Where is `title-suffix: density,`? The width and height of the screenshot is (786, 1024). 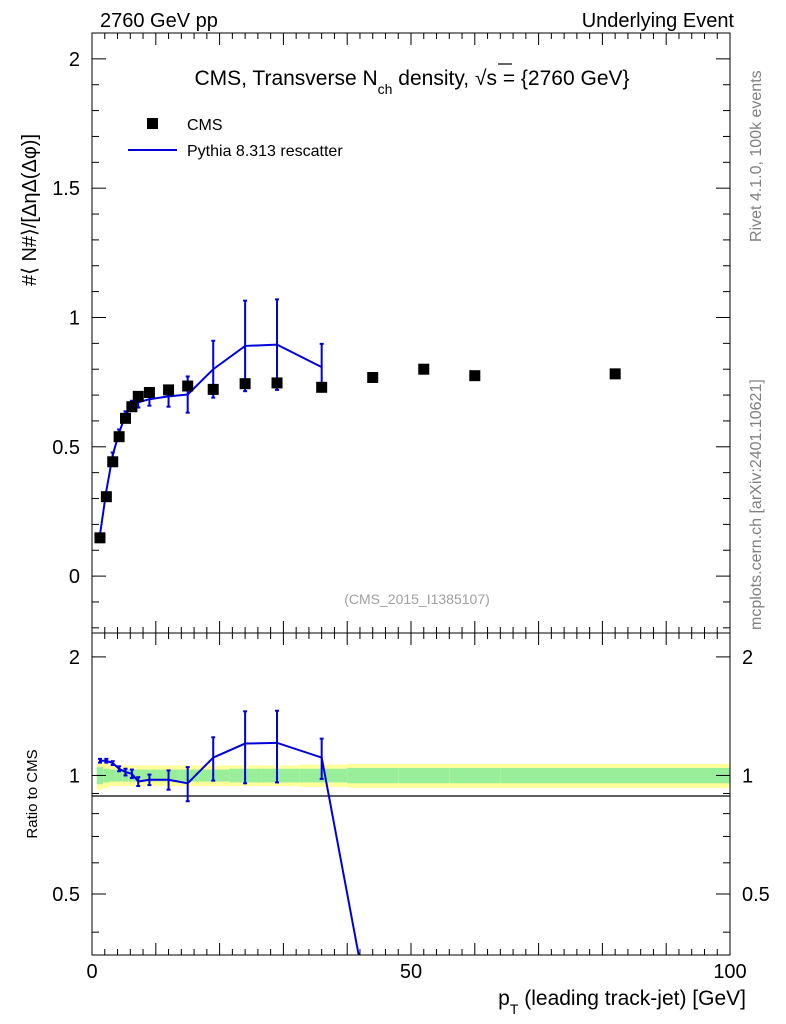
title-suffix: density, is located at coordinates (433, 78).